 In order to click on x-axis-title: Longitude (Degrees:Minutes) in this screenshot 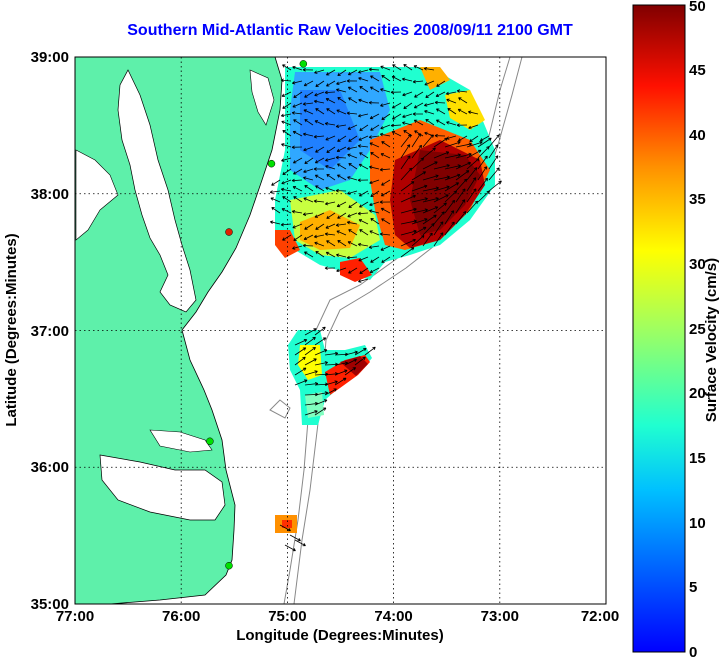, I will do `click(340, 635)`.